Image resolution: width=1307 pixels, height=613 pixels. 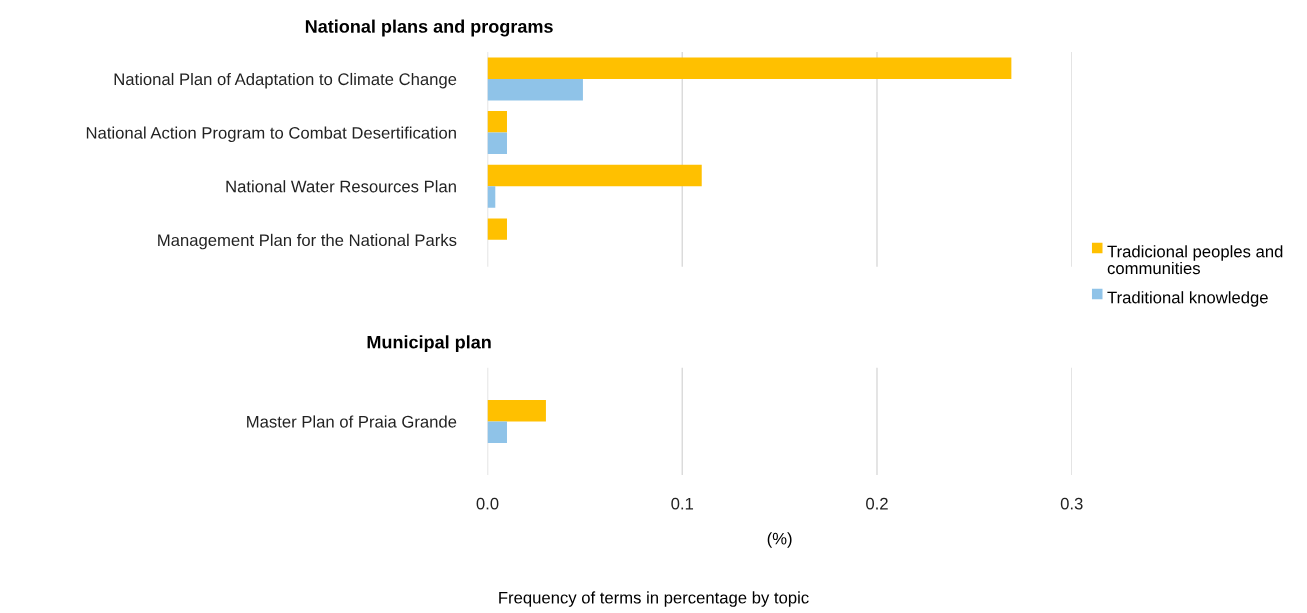 What do you see at coordinates (429, 344) in the screenshot?
I see `chart-title: Municipal plan` at bounding box center [429, 344].